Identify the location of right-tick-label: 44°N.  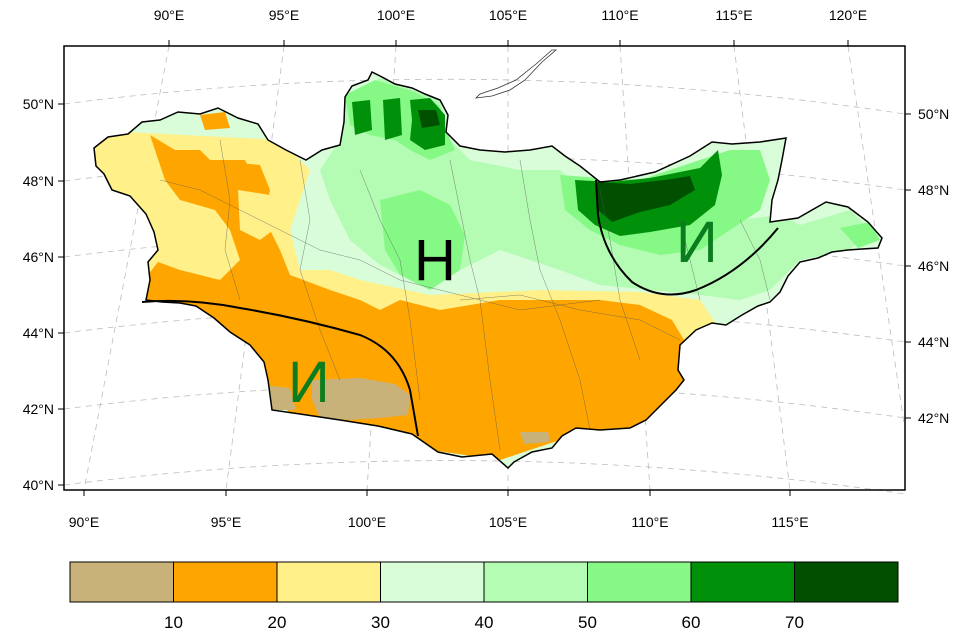
(933, 342).